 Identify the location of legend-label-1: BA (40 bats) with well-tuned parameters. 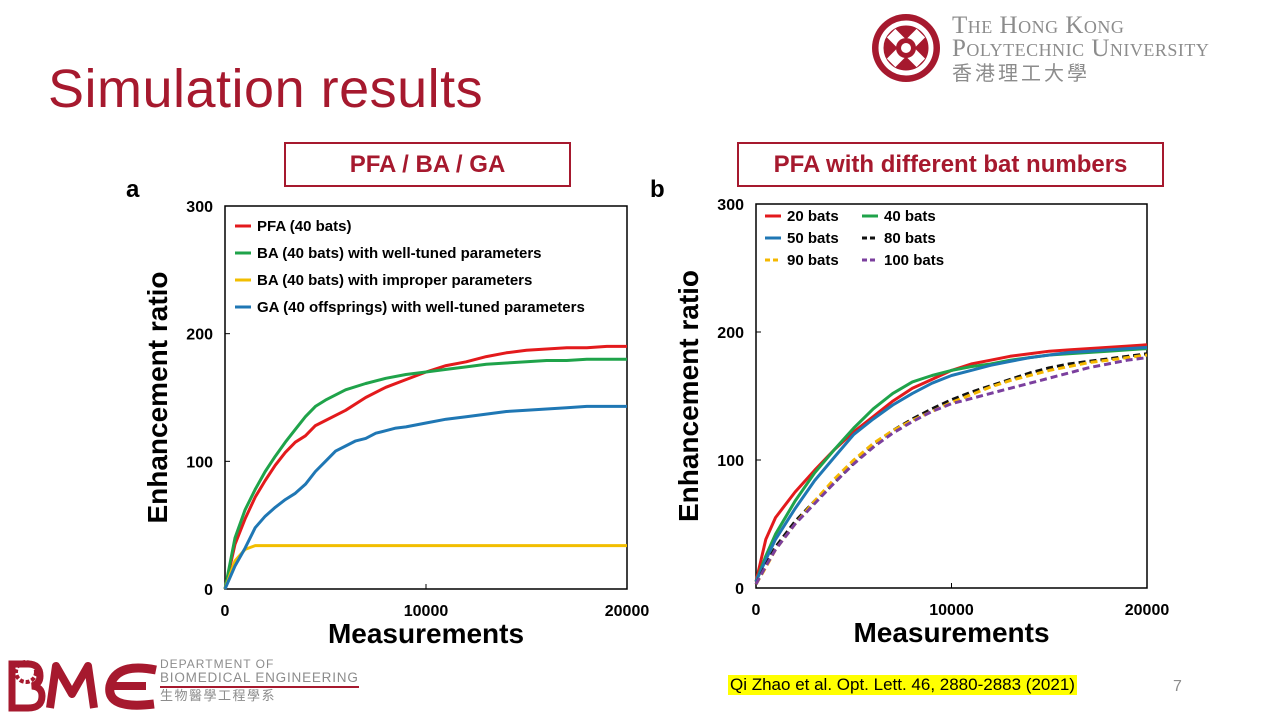
(399, 253).